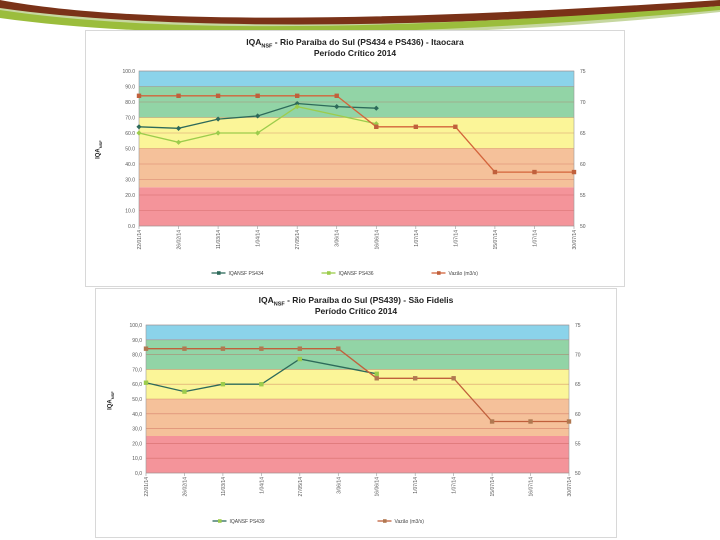 The image size is (720, 540). Describe the element at coordinates (355, 53) in the screenshot. I see `chart-subtitle: Período Crítico 2014` at that location.